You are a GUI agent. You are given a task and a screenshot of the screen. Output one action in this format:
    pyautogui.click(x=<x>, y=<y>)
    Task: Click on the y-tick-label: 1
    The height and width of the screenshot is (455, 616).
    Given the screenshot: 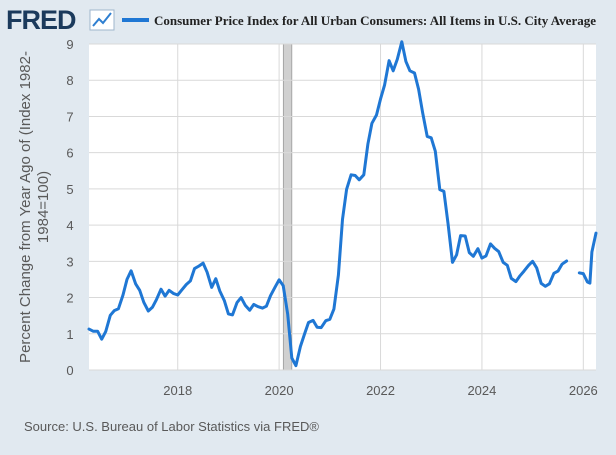 What is the action you would take?
    pyautogui.click(x=69, y=334)
    